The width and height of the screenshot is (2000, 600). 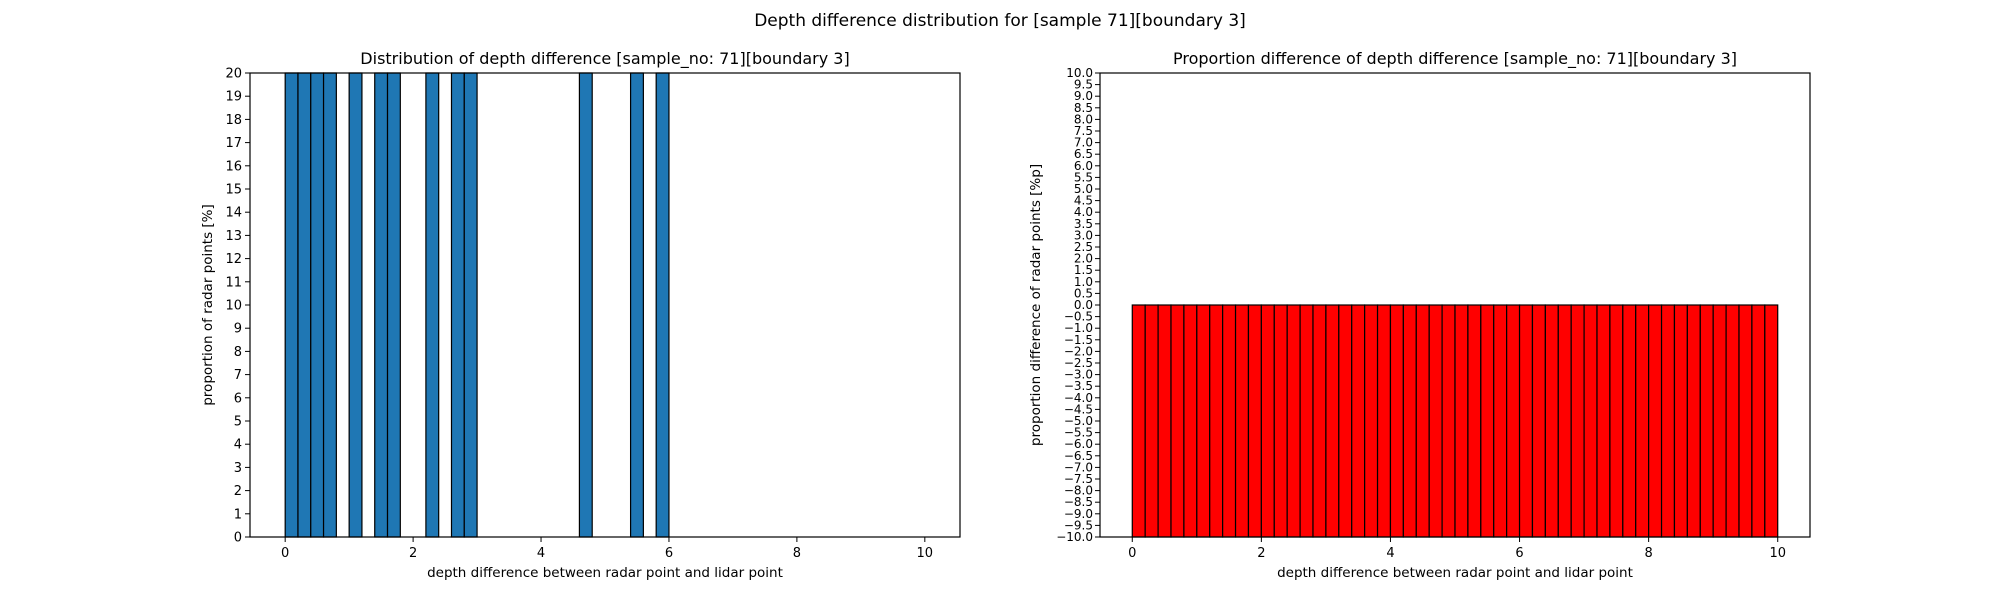 I want to click on left-ytick-label: 0, so click(x=238, y=538).